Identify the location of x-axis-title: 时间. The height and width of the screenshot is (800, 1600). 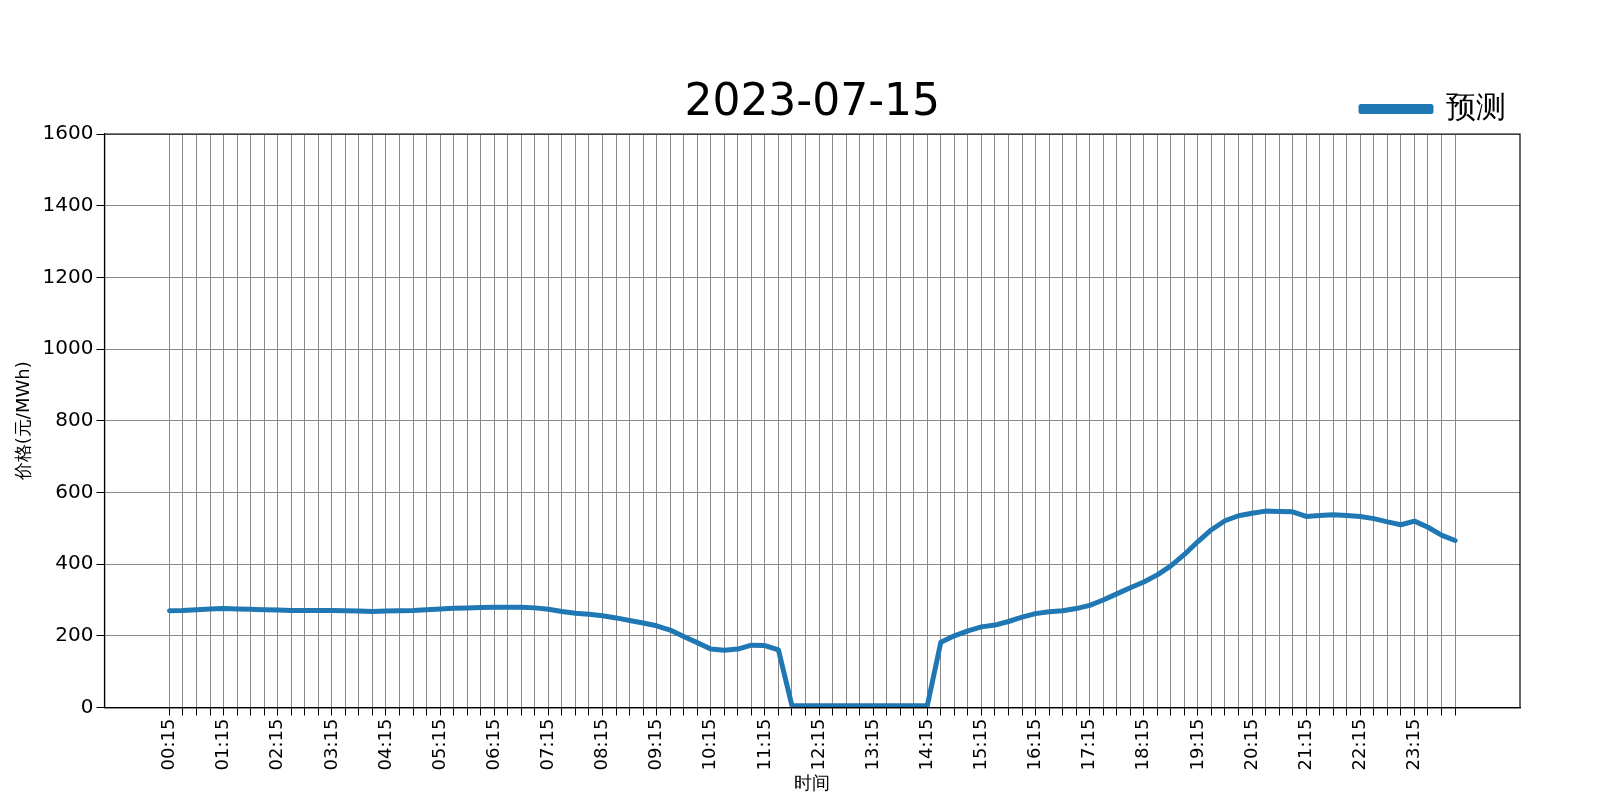
(812, 782).